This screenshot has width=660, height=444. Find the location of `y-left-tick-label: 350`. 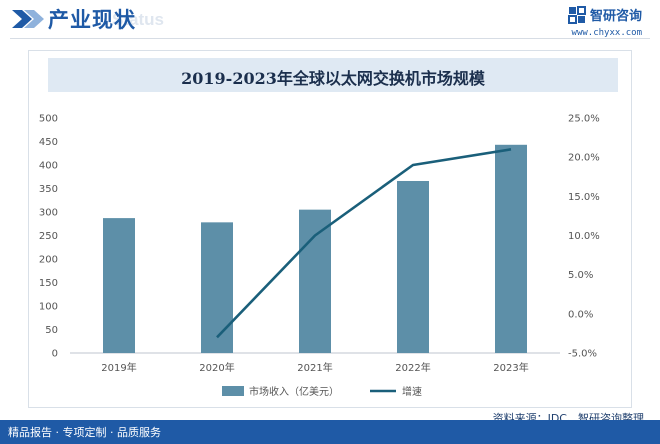

y-left-tick-label: 350 is located at coordinates (48, 189).